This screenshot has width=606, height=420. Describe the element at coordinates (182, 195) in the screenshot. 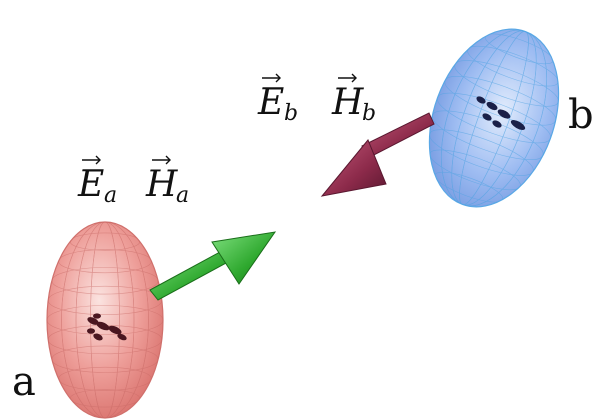

I see `label-h-a-sub: a` at that location.